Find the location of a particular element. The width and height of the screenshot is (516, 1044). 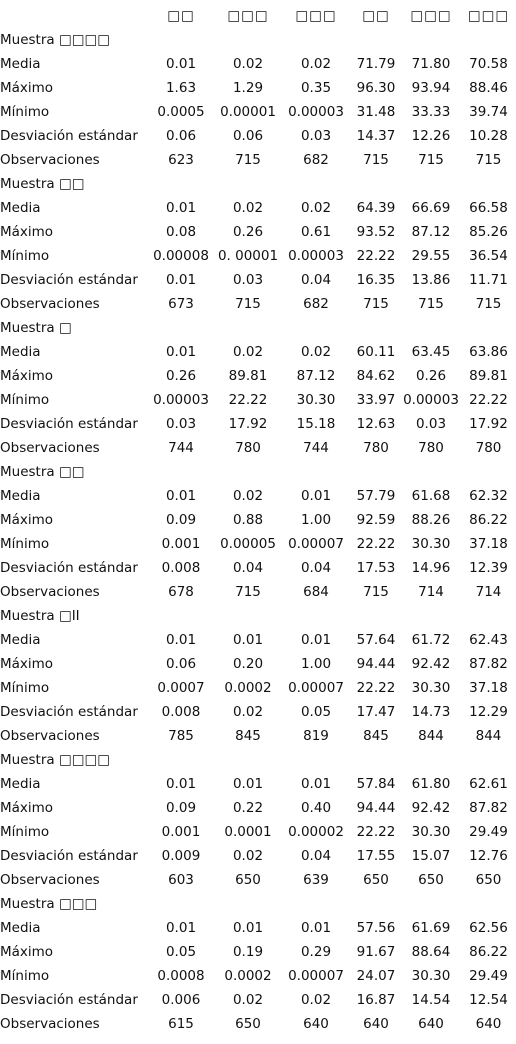

header-corner is located at coordinates (73, 16).